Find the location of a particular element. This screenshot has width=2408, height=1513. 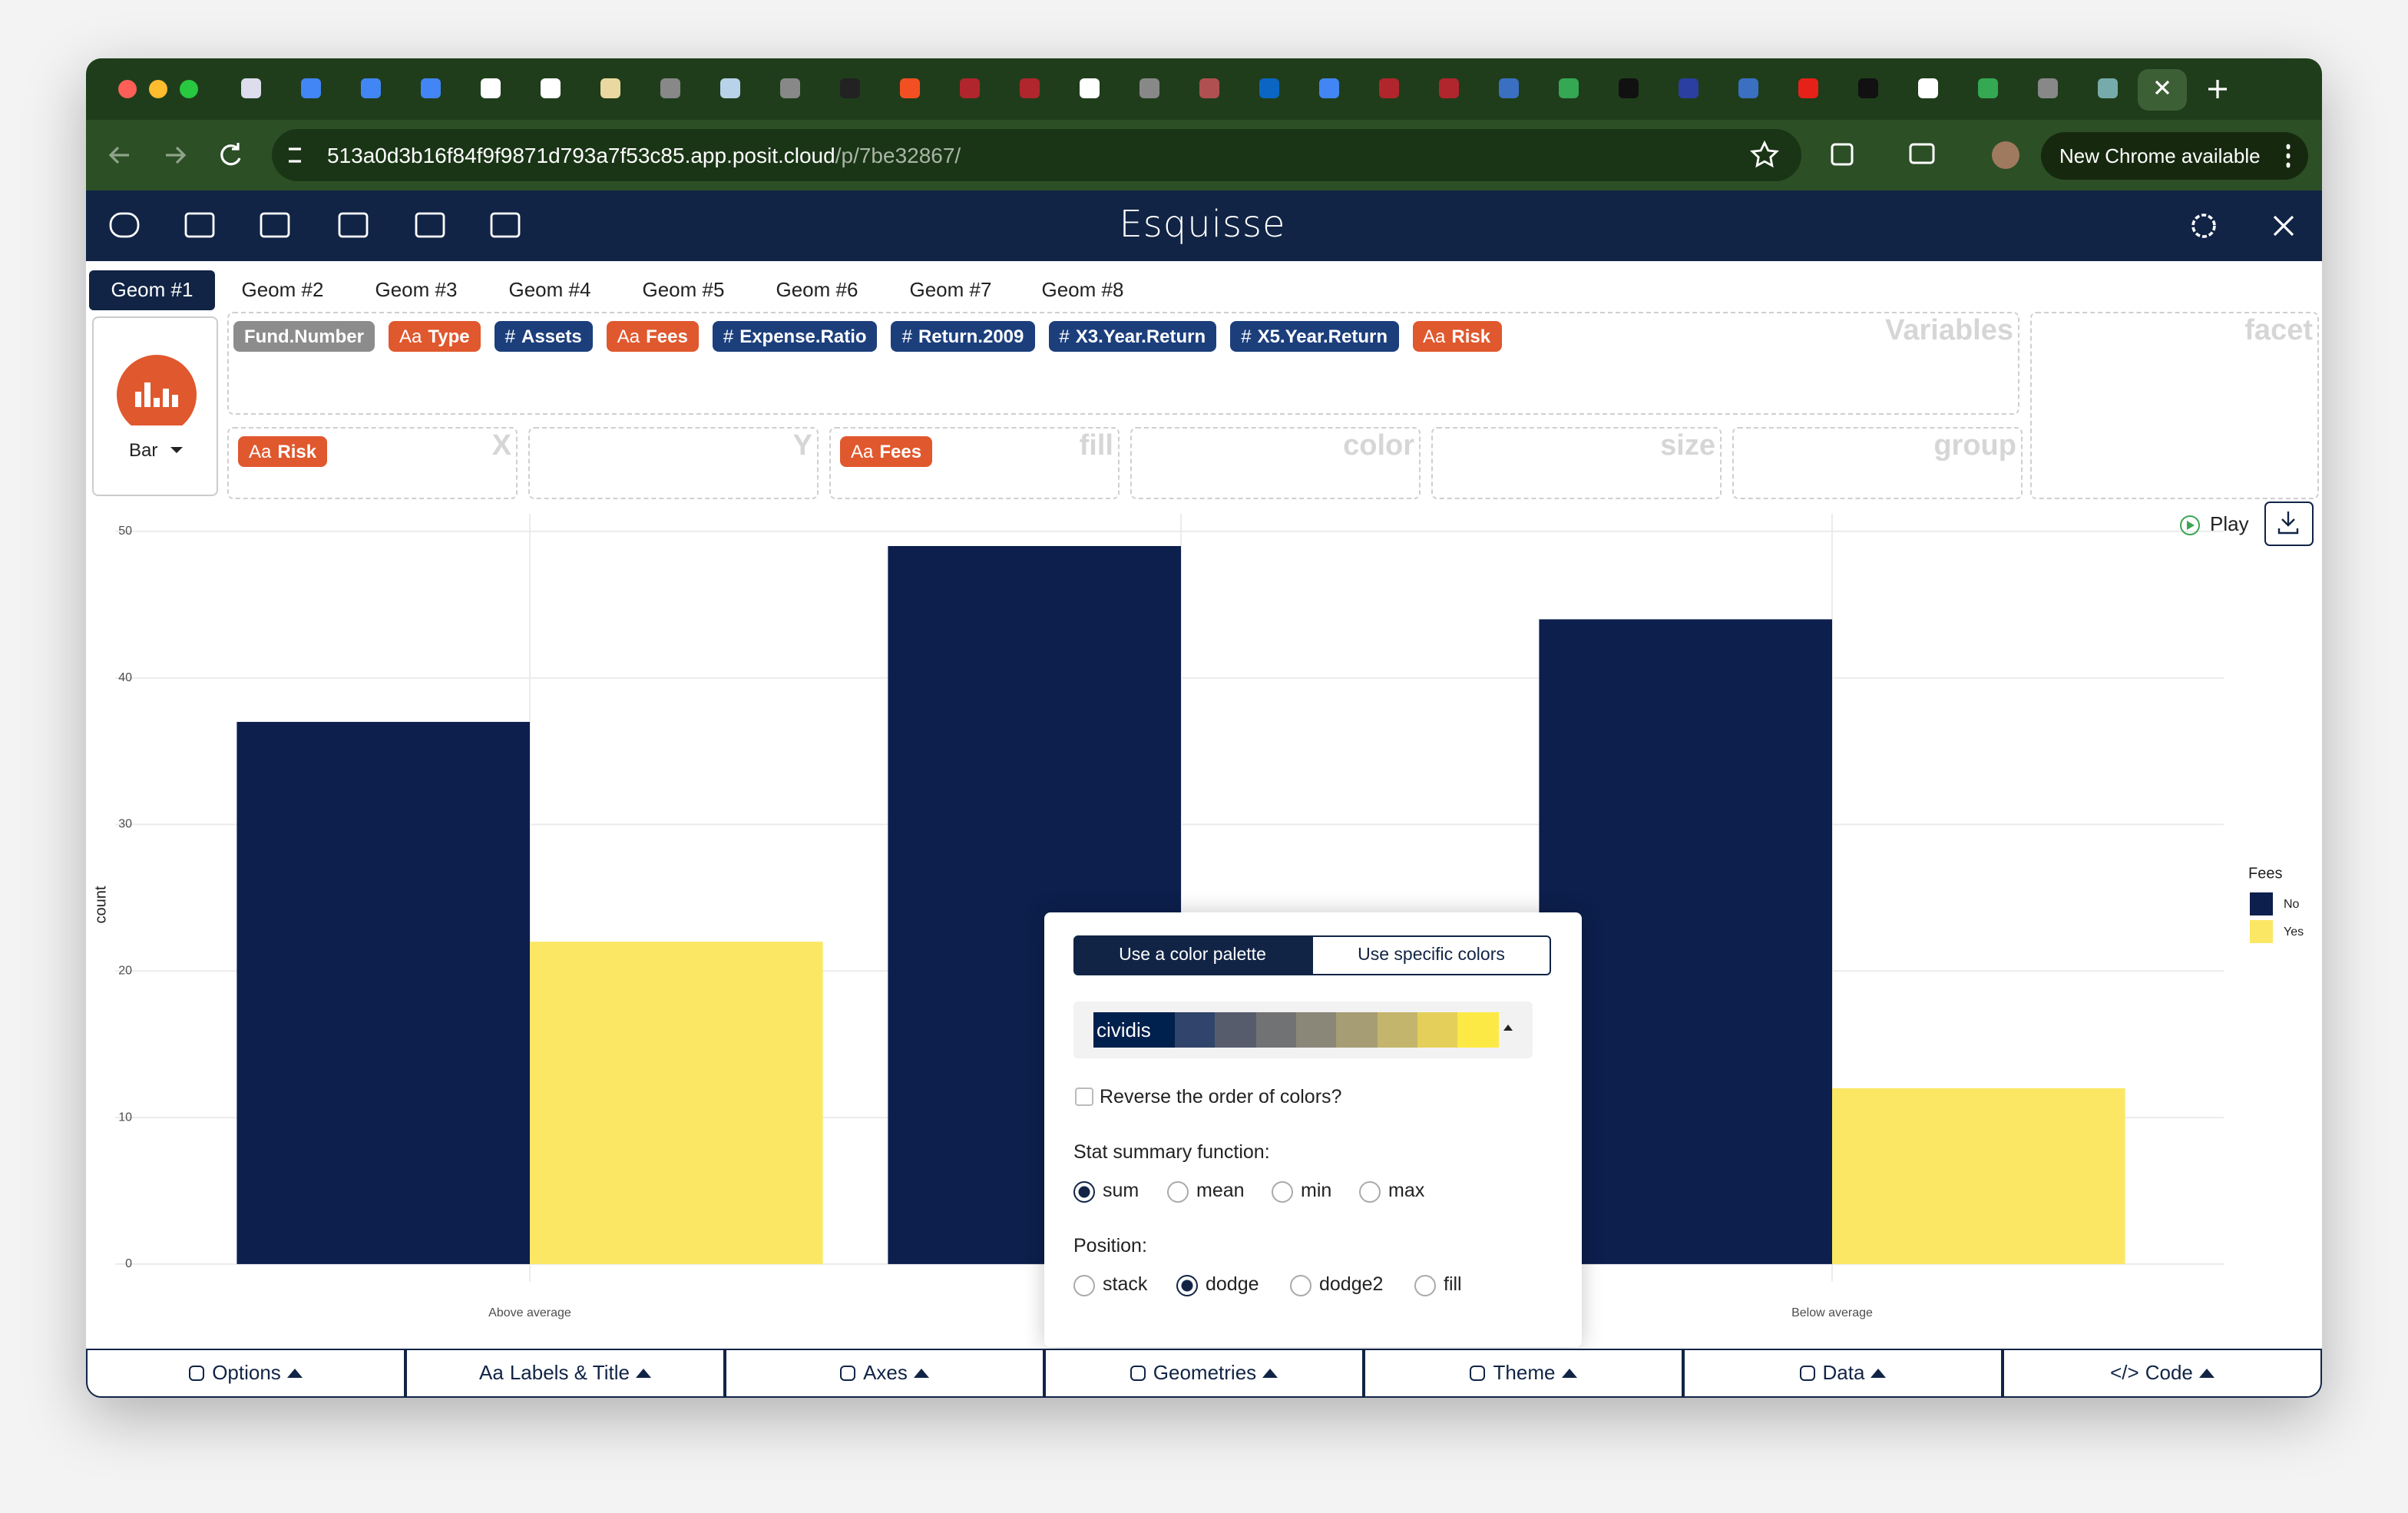

geom-tab: Geom #7 is located at coordinates (951, 289).